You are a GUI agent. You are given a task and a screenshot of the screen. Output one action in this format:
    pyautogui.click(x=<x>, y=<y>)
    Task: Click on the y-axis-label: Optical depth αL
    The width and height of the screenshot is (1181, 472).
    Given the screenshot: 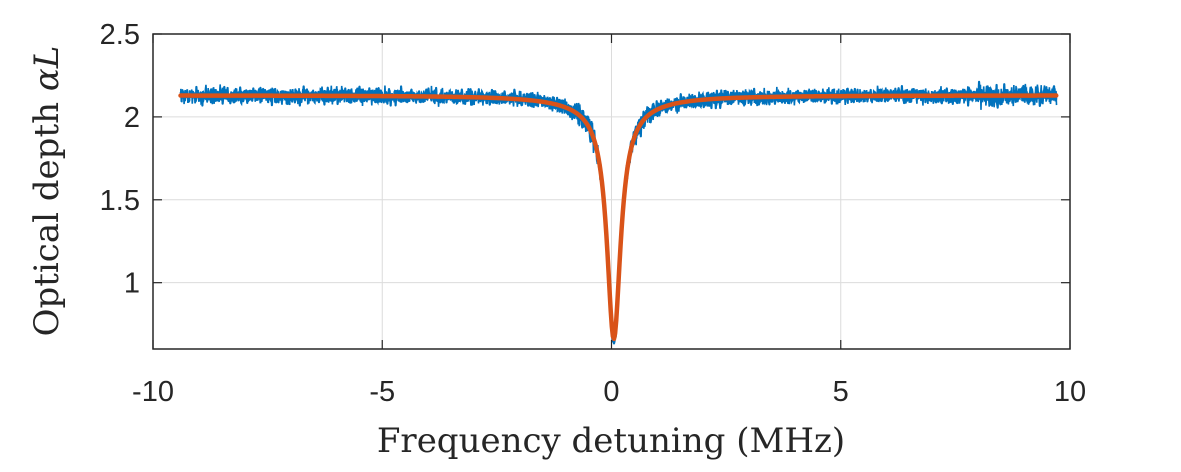 What is the action you would take?
    pyautogui.click(x=47, y=191)
    